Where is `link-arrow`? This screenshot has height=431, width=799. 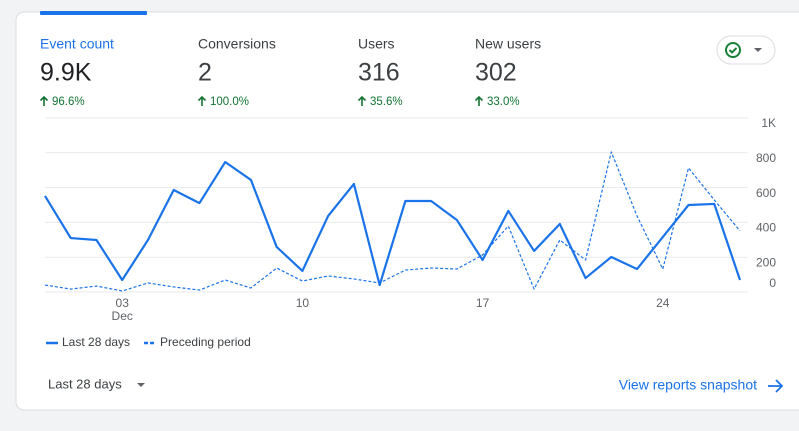 link-arrow is located at coordinates (776, 386).